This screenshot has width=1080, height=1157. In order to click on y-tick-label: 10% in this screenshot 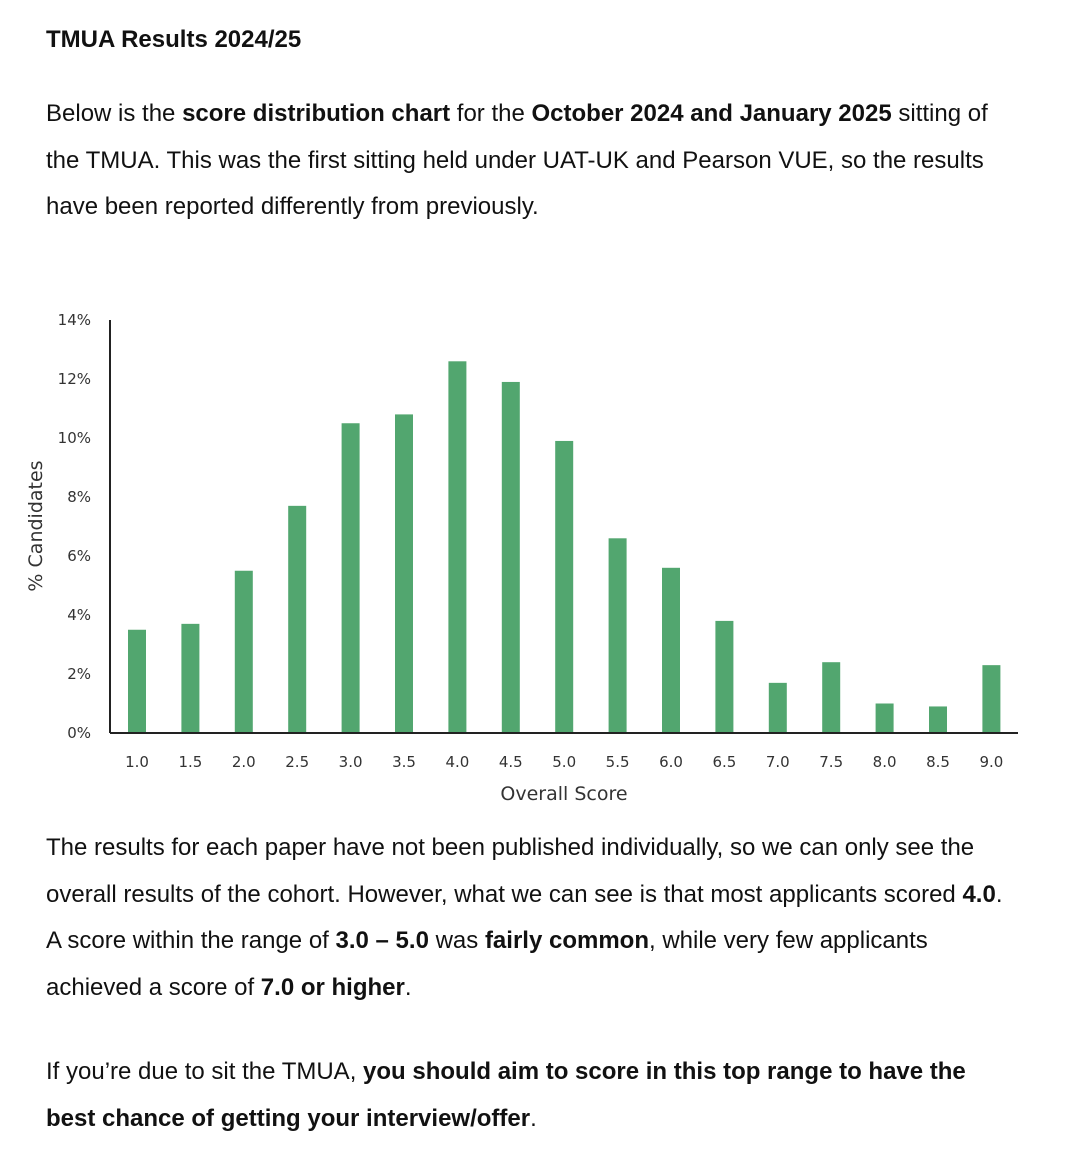, I will do `click(74, 438)`.